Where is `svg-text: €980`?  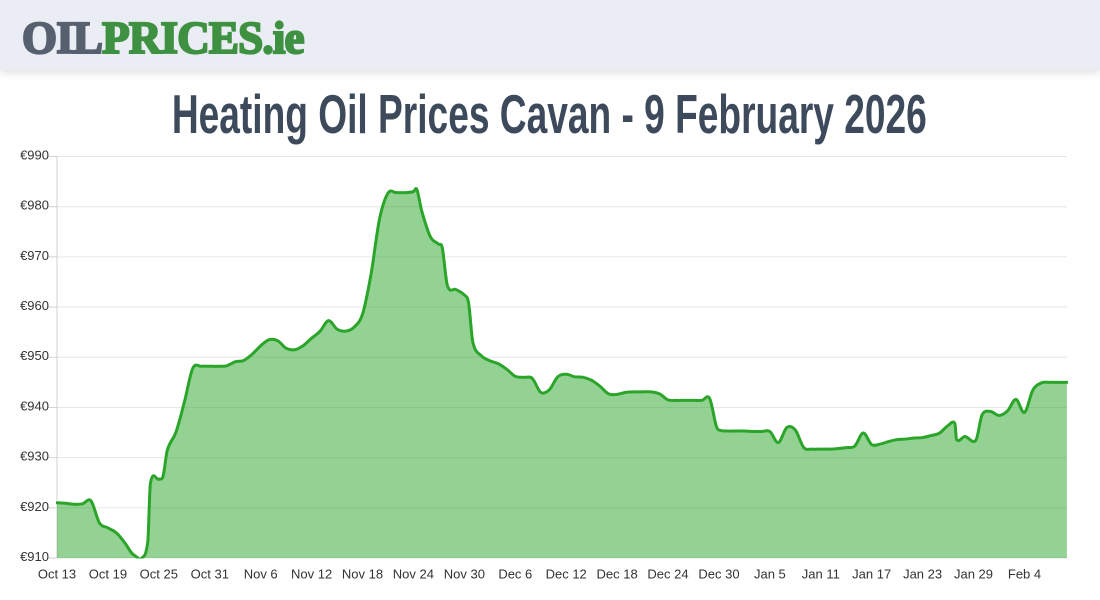
svg-text: €980 is located at coordinates (34, 205).